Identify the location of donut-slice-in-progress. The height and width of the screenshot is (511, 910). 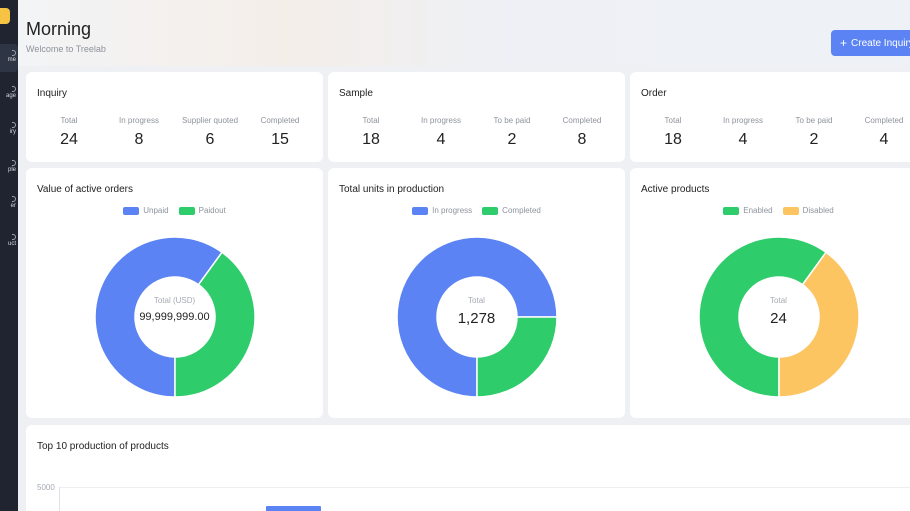
(476, 317).